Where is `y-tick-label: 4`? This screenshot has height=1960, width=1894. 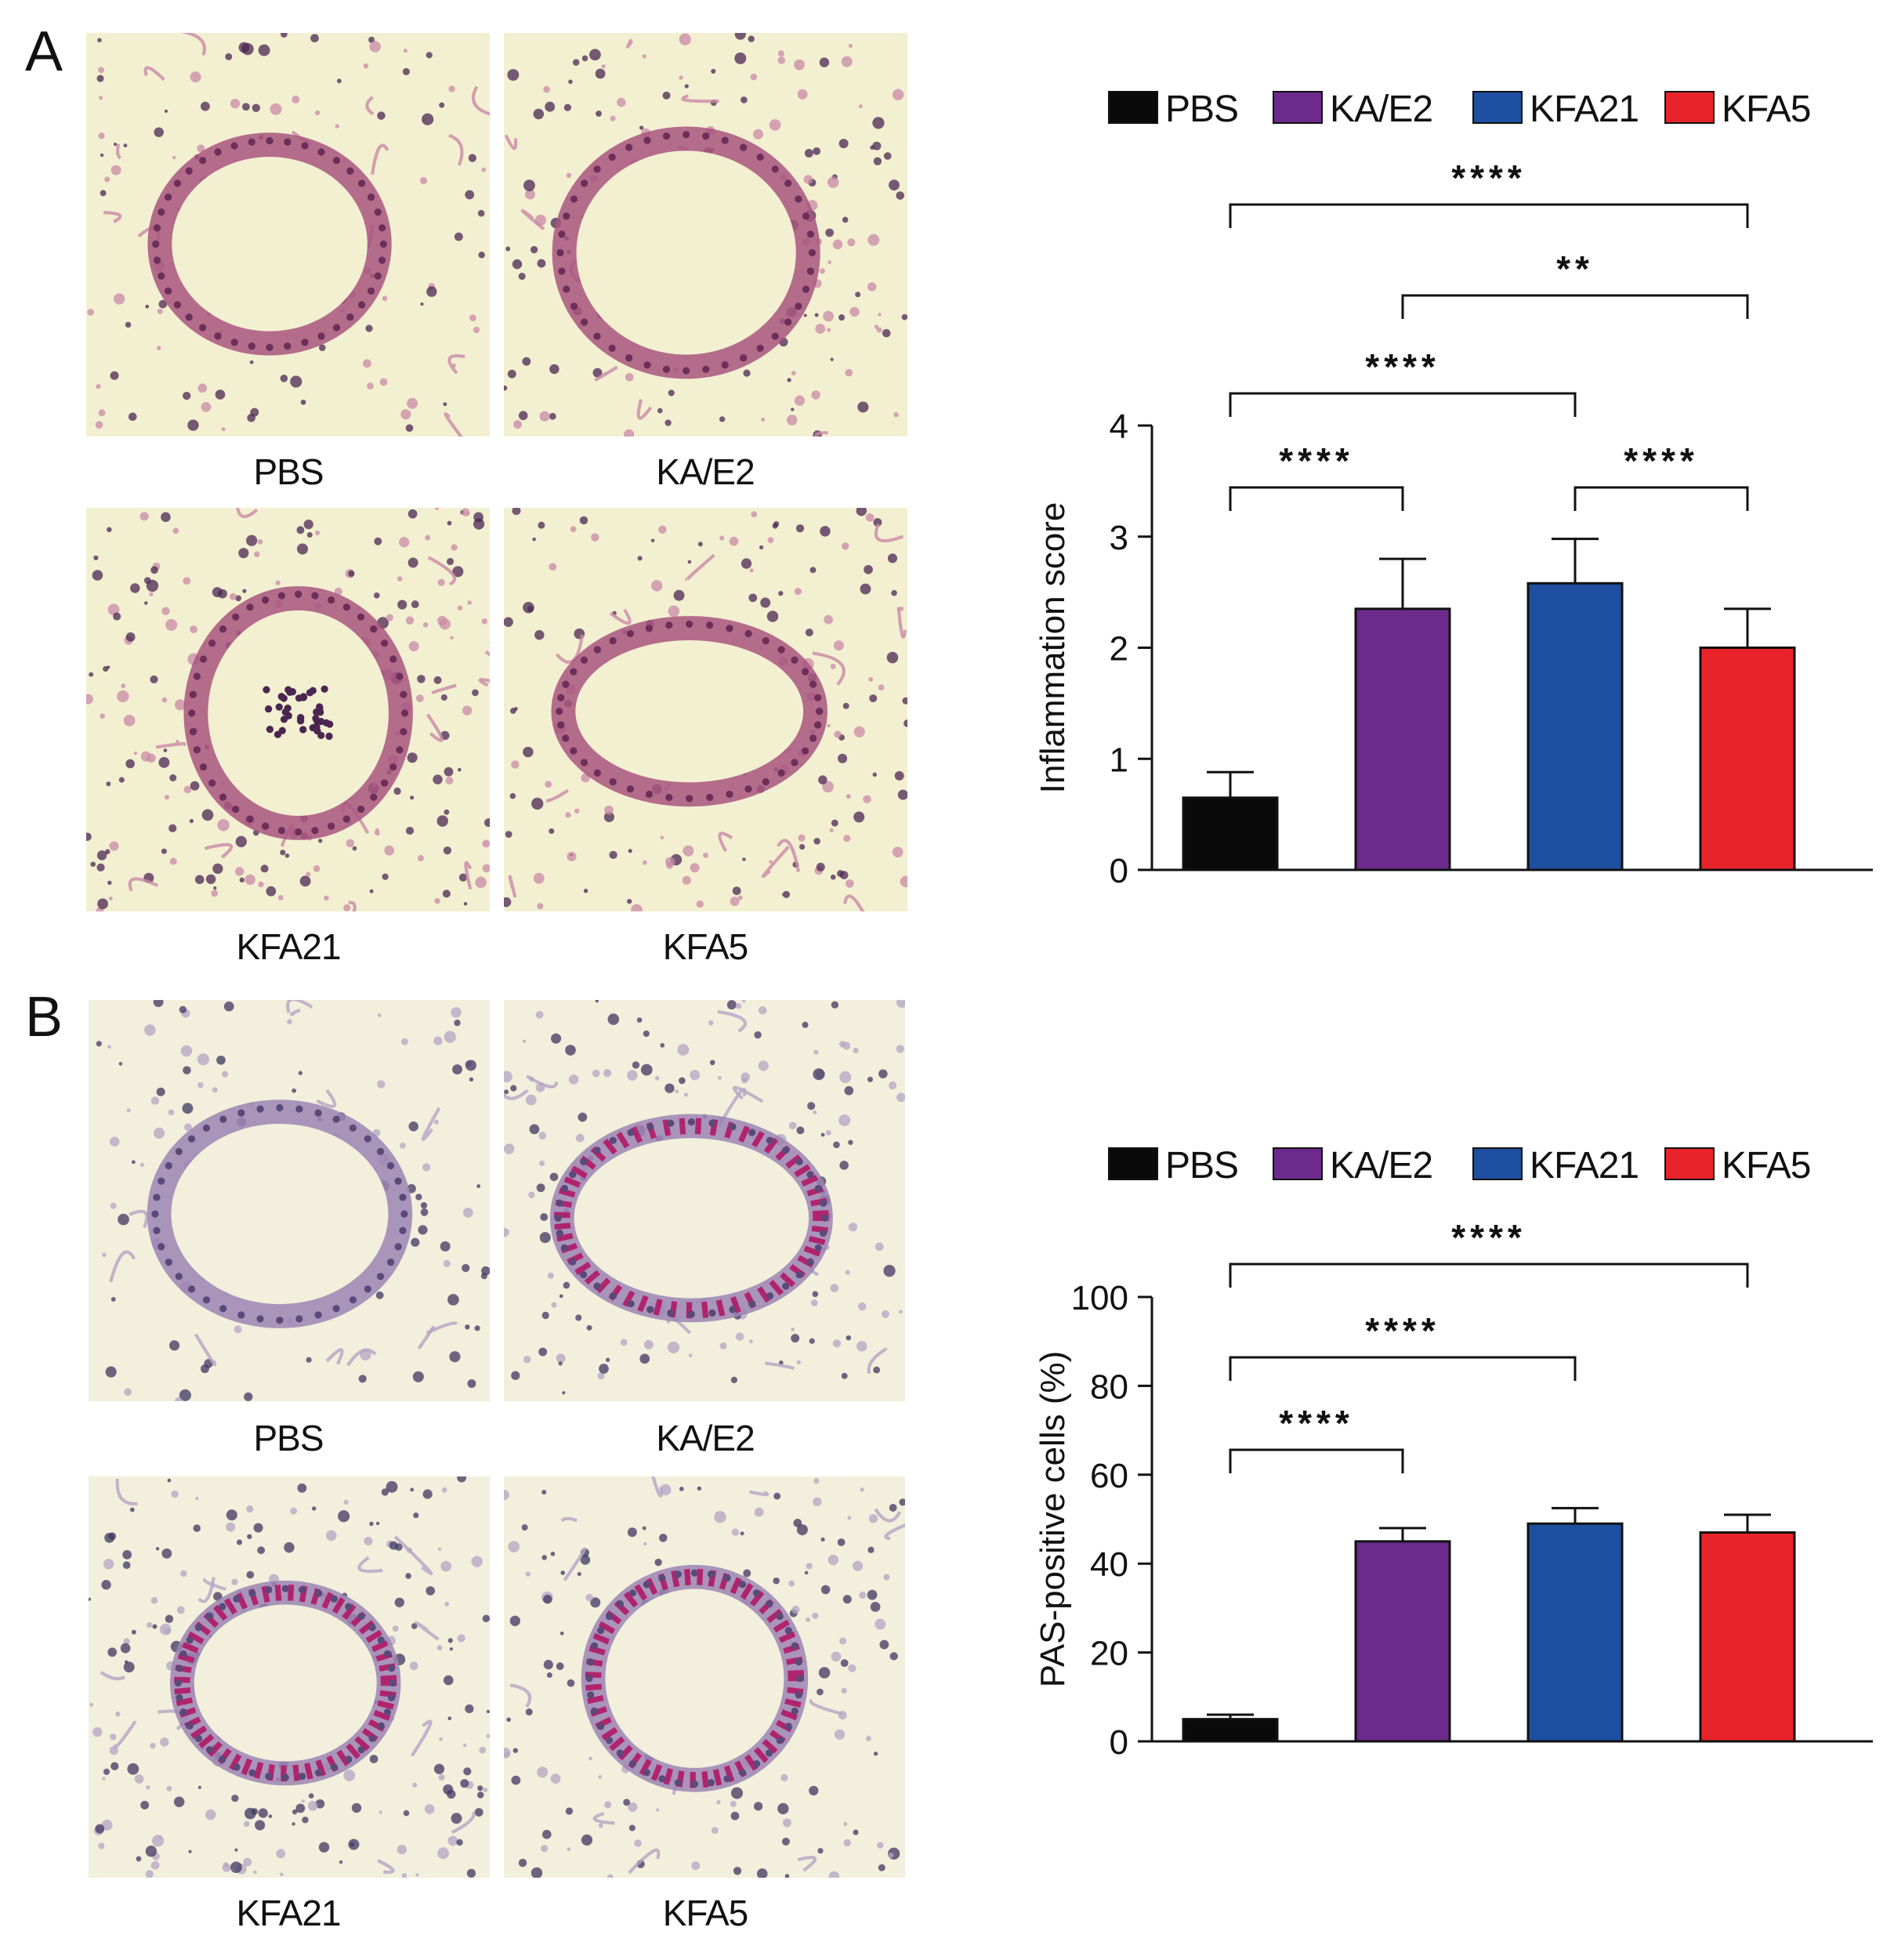
y-tick-label: 4 is located at coordinates (1119, 427).